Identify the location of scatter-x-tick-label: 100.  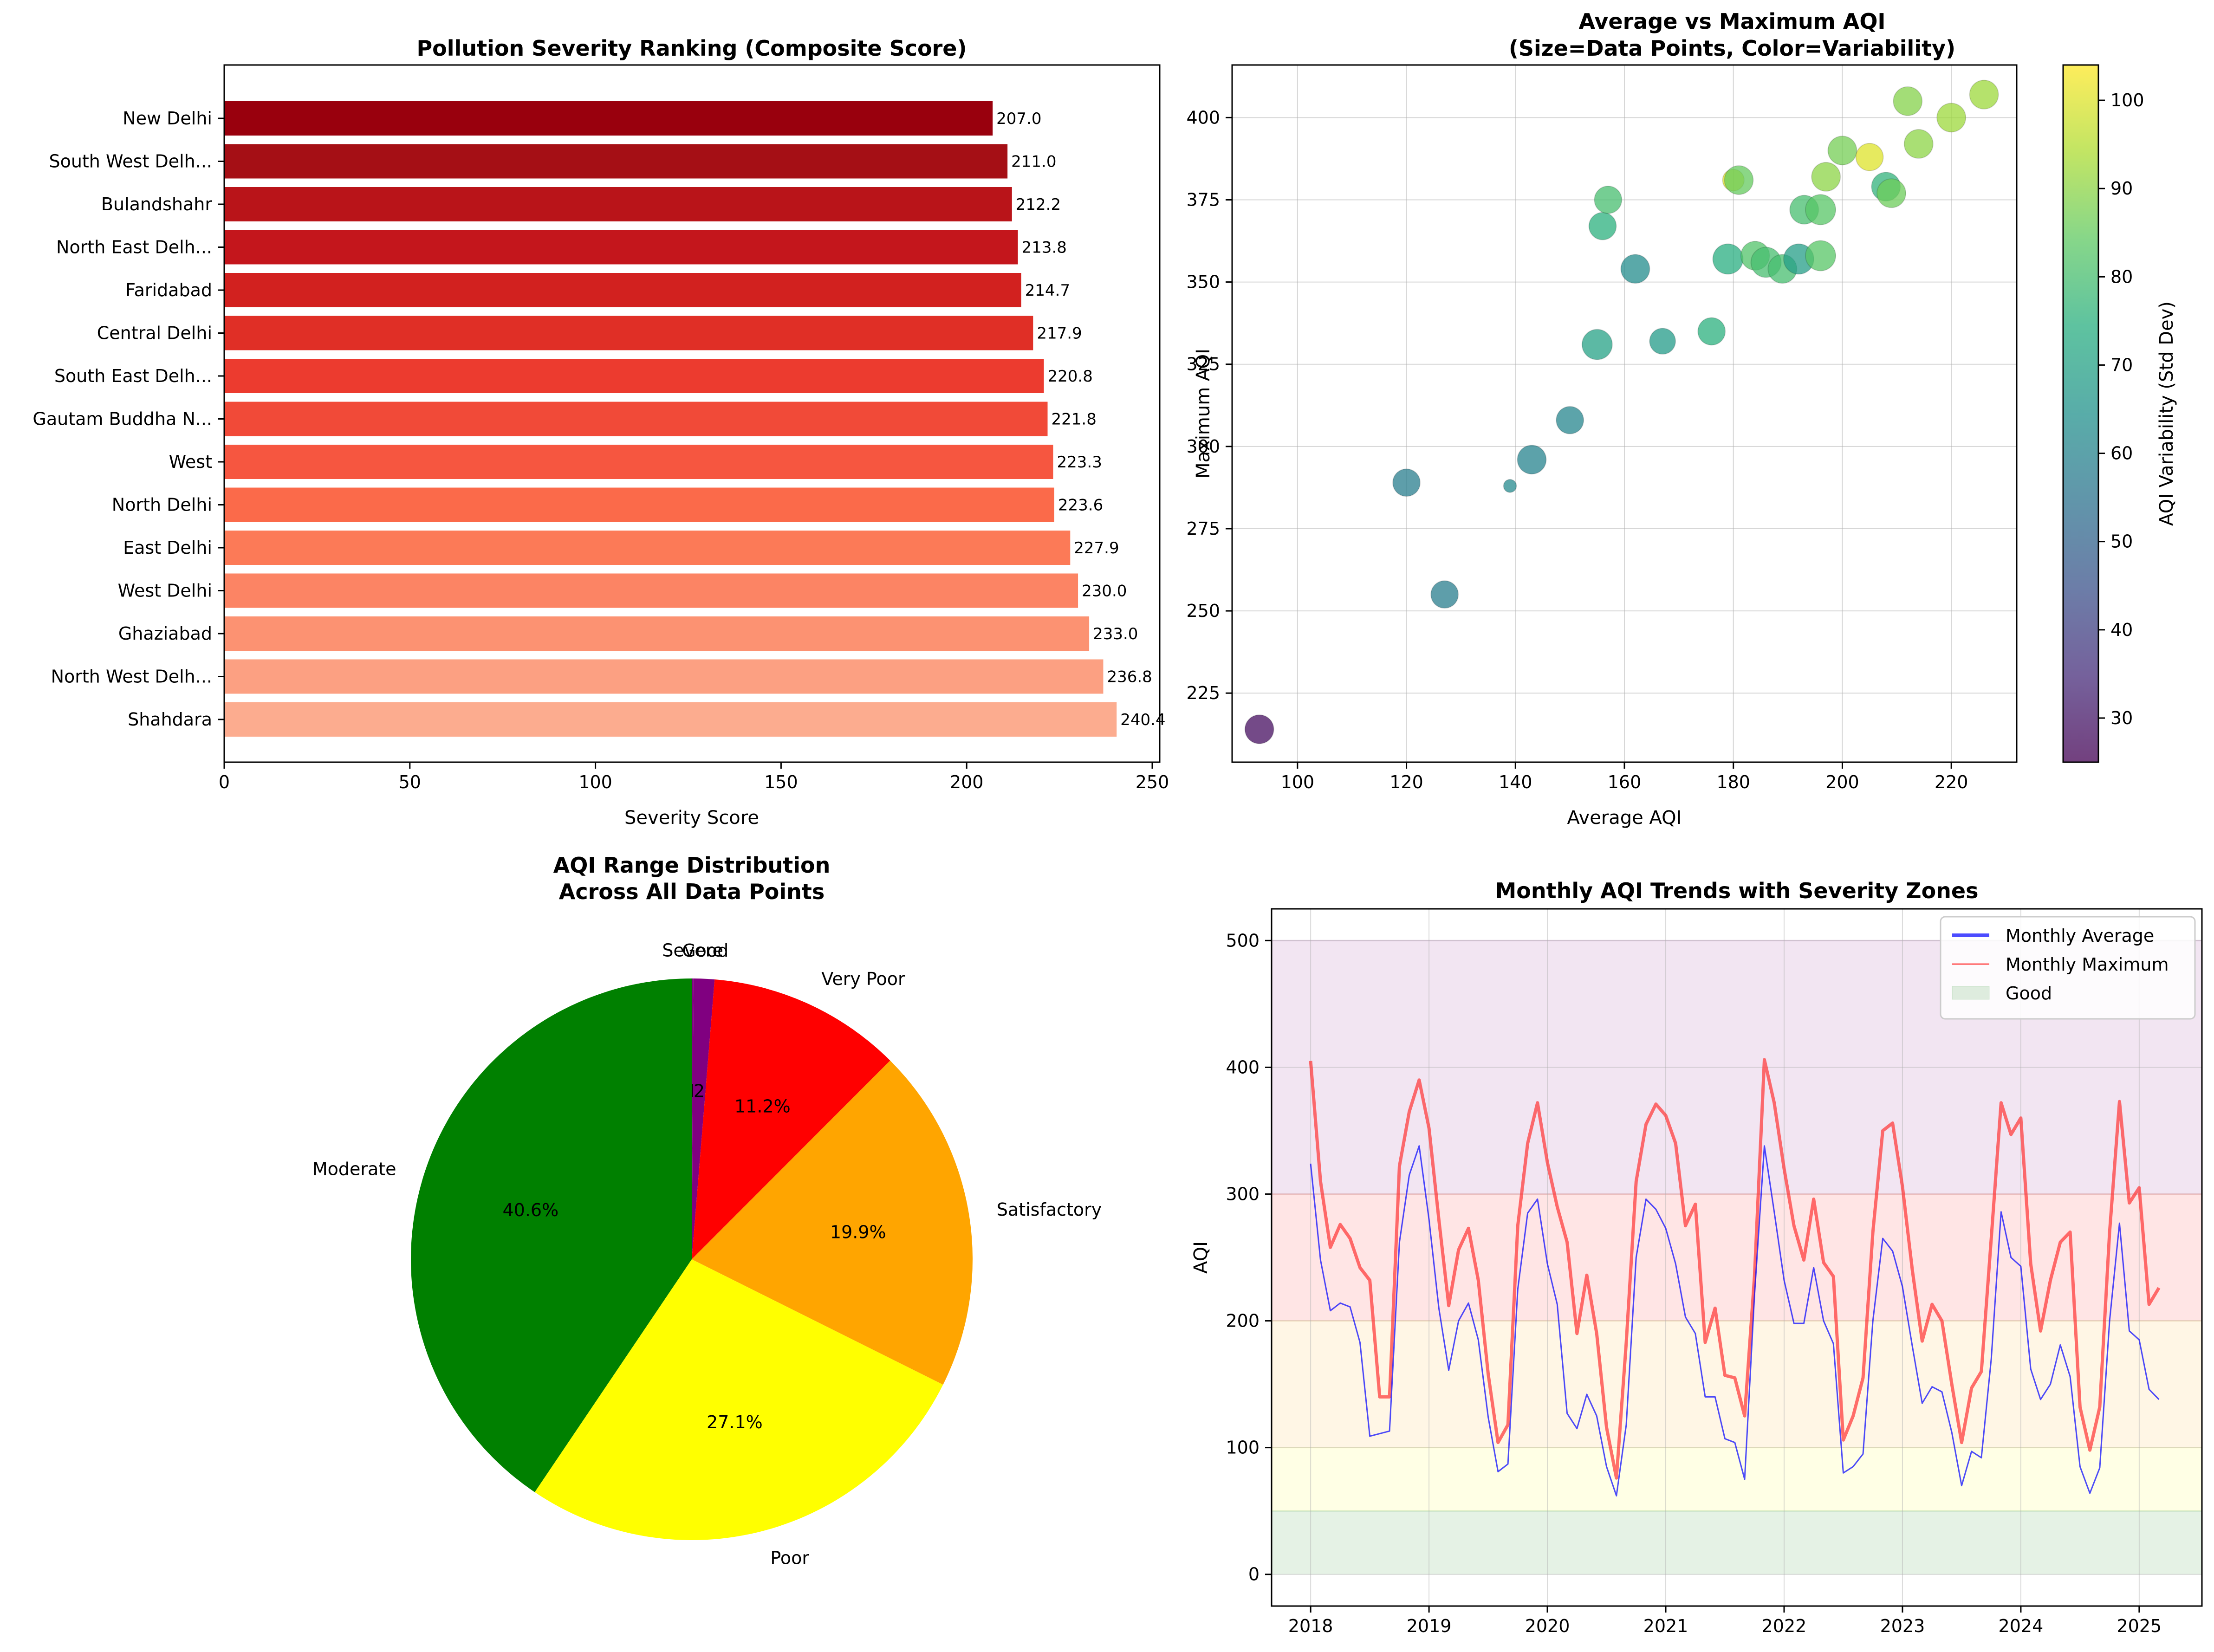
(1298, 782).